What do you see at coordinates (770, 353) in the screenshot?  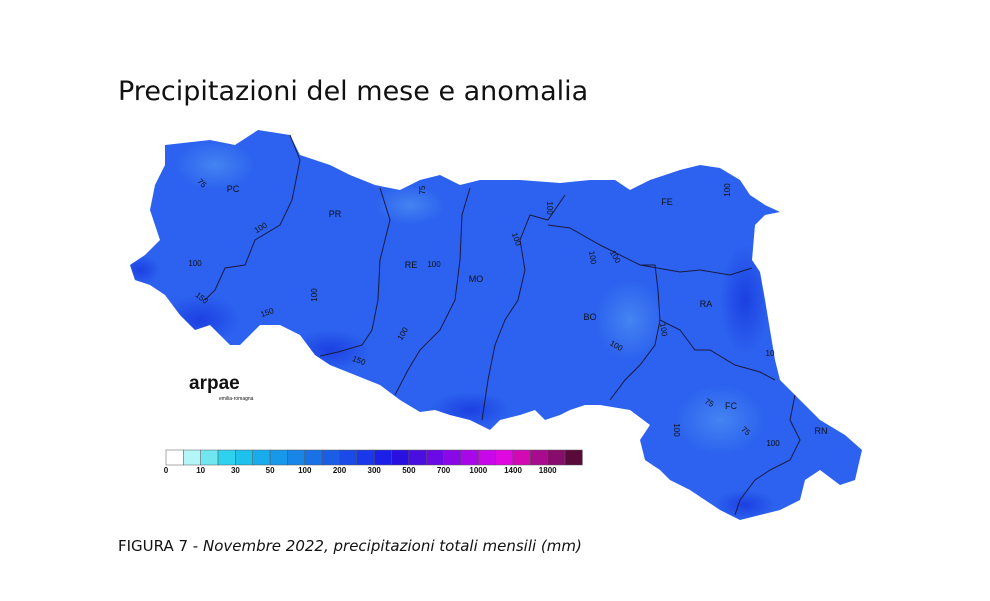 I see `contour-label: 10` at bounding box center [770, 353].